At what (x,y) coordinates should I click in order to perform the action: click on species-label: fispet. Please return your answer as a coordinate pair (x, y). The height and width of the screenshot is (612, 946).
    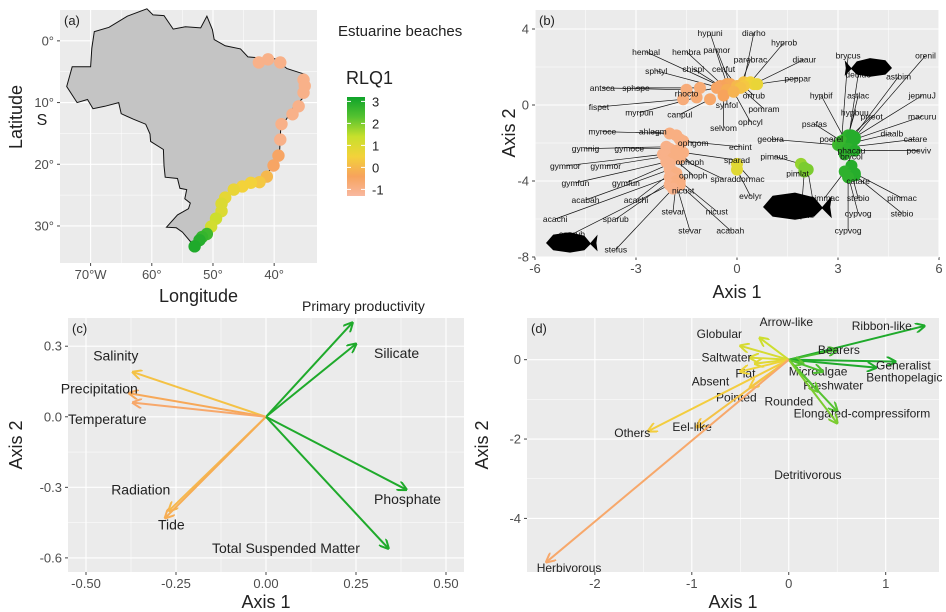
    Looking at the image, I should click on (599, 107).